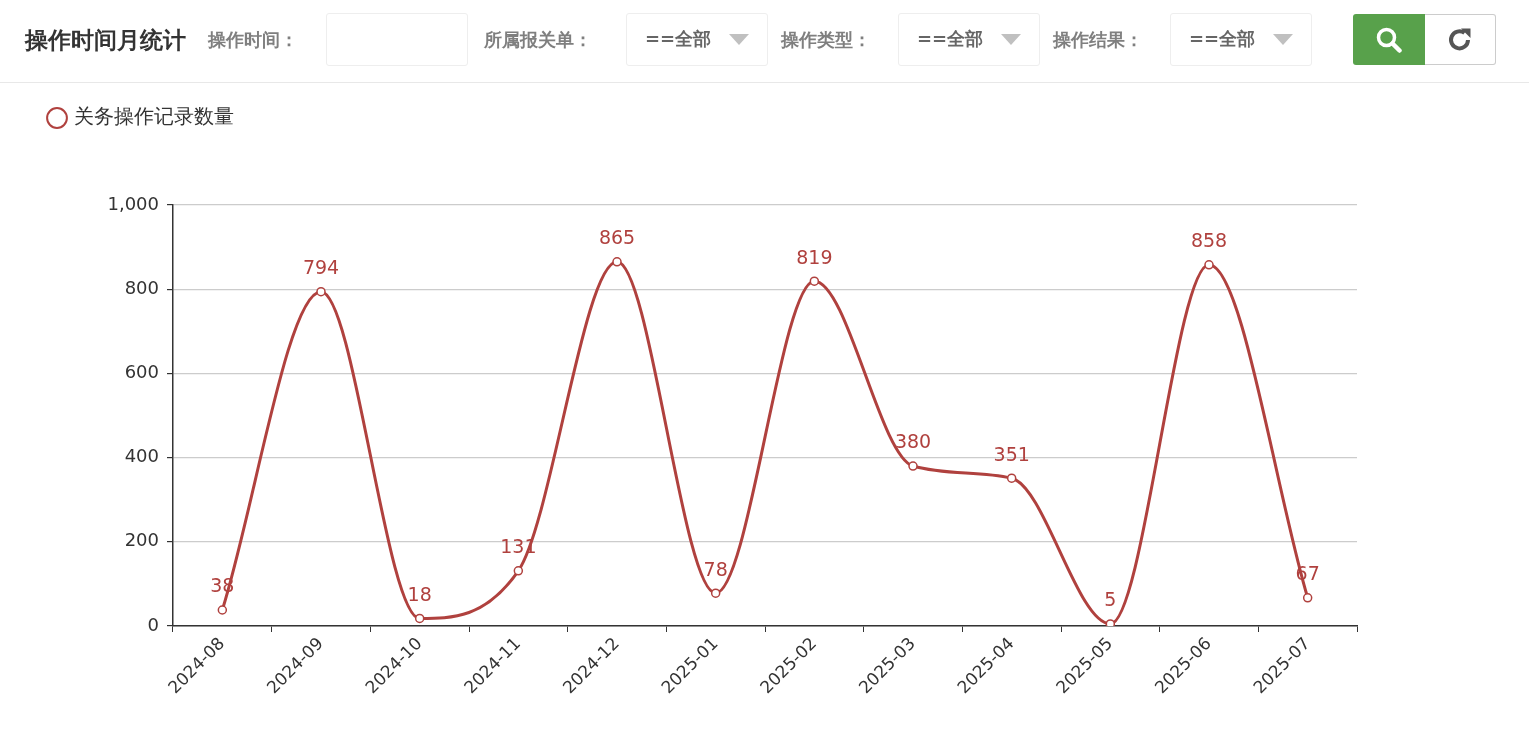 The width and height of the screenshot is (1529, 745). What do you see at coordinates (1209, 240) in the screenshot?
I see `data-label: 858` at bounding box center [1209, 240].